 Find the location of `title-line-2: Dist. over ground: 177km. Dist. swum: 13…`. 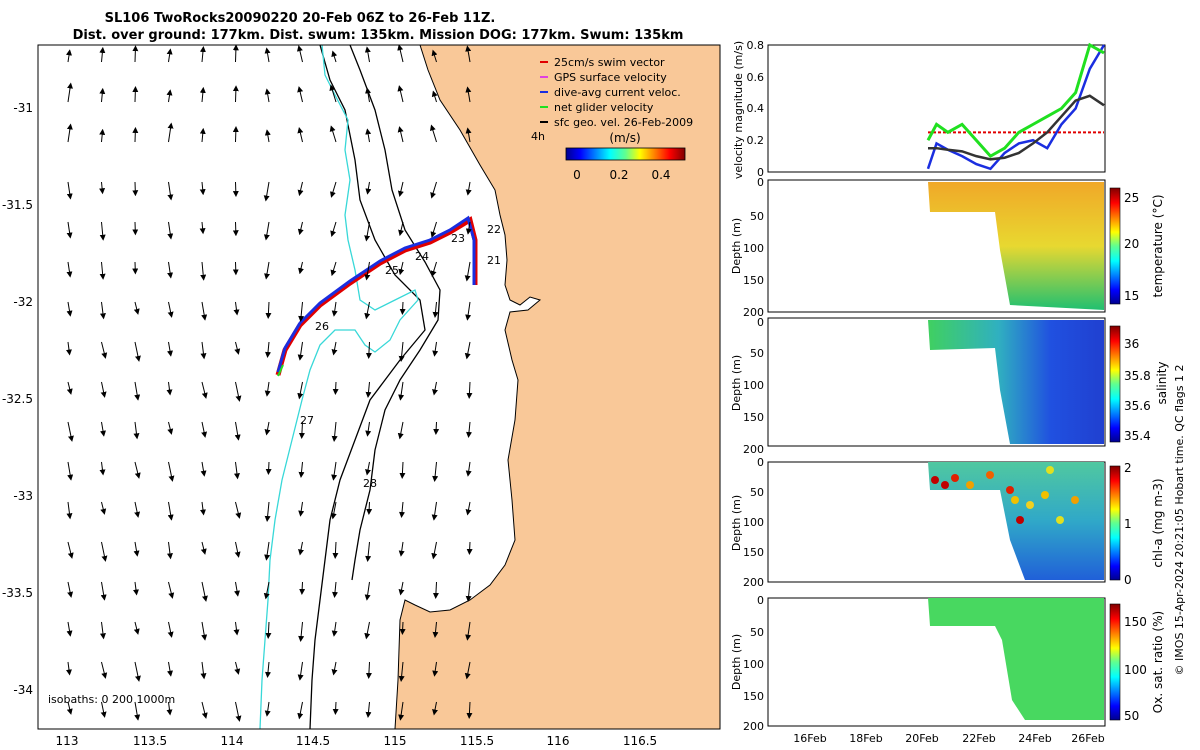

title-line-2: Dist. over ground: 177km. Dist. swum: 13… is located at coordinates (378, 35).